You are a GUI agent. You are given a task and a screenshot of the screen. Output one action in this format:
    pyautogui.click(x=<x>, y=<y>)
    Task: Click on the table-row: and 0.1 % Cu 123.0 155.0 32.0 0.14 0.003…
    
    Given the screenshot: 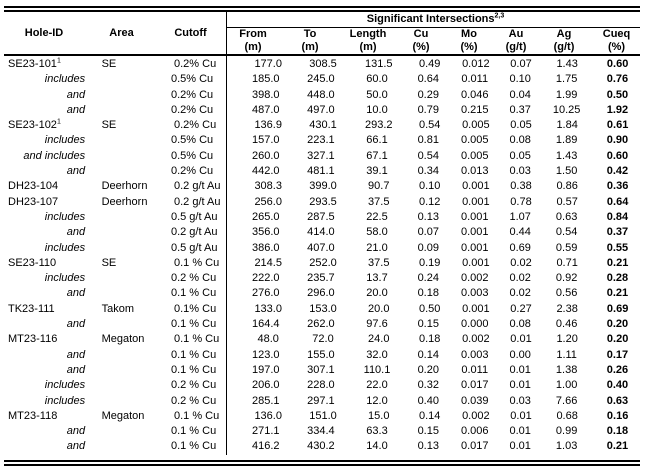 What is the action you would take?
    pyautogui.click(x=322, y=355)
    